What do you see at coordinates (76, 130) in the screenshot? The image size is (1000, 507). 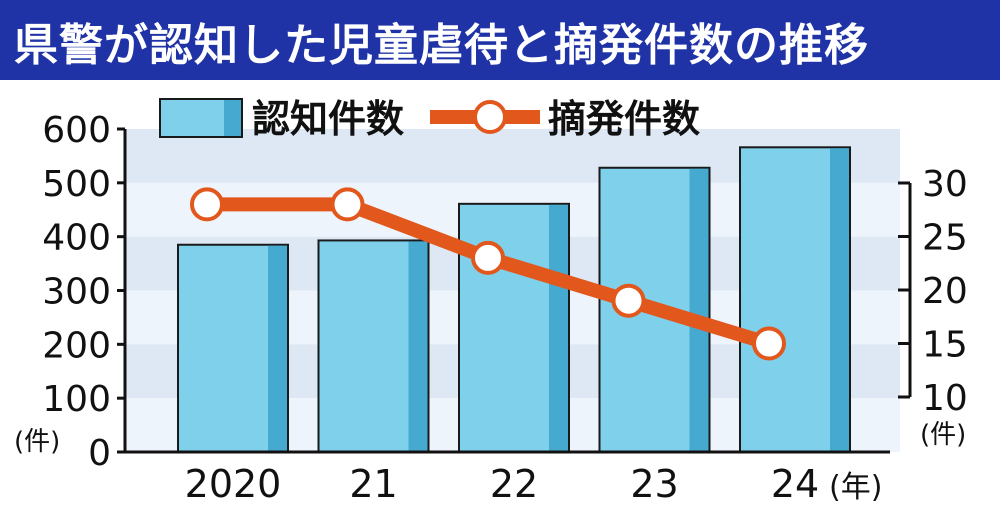 I see `left-tick-label: 600` at bounding box center [76, 130].